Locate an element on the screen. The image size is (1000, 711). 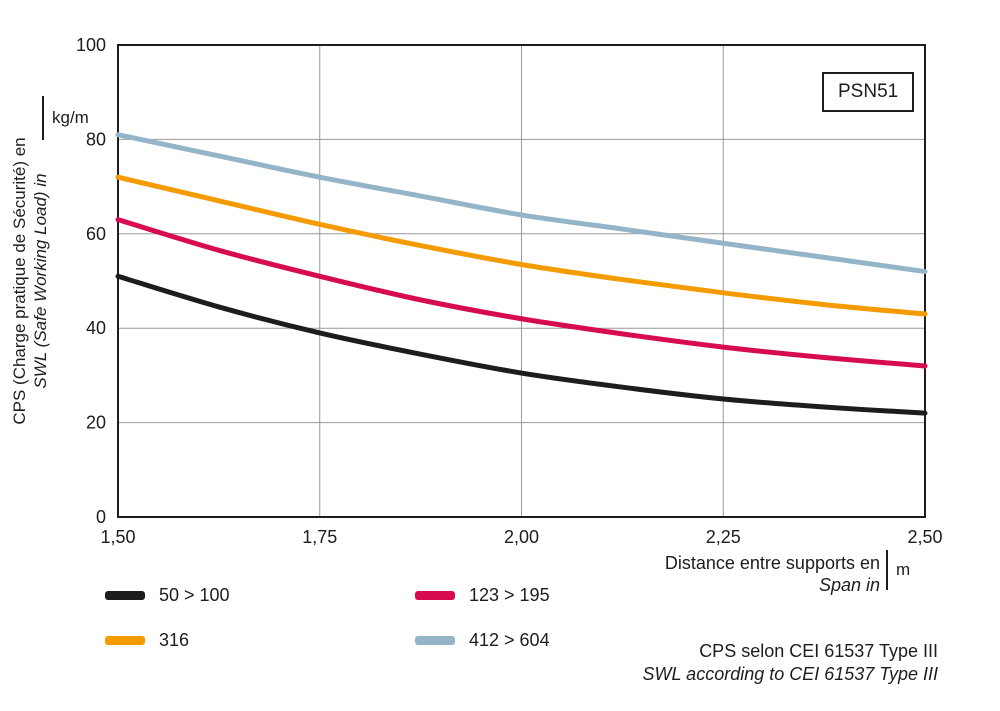
x-tick-label: 2,25 is located at coordinates (723, 537).